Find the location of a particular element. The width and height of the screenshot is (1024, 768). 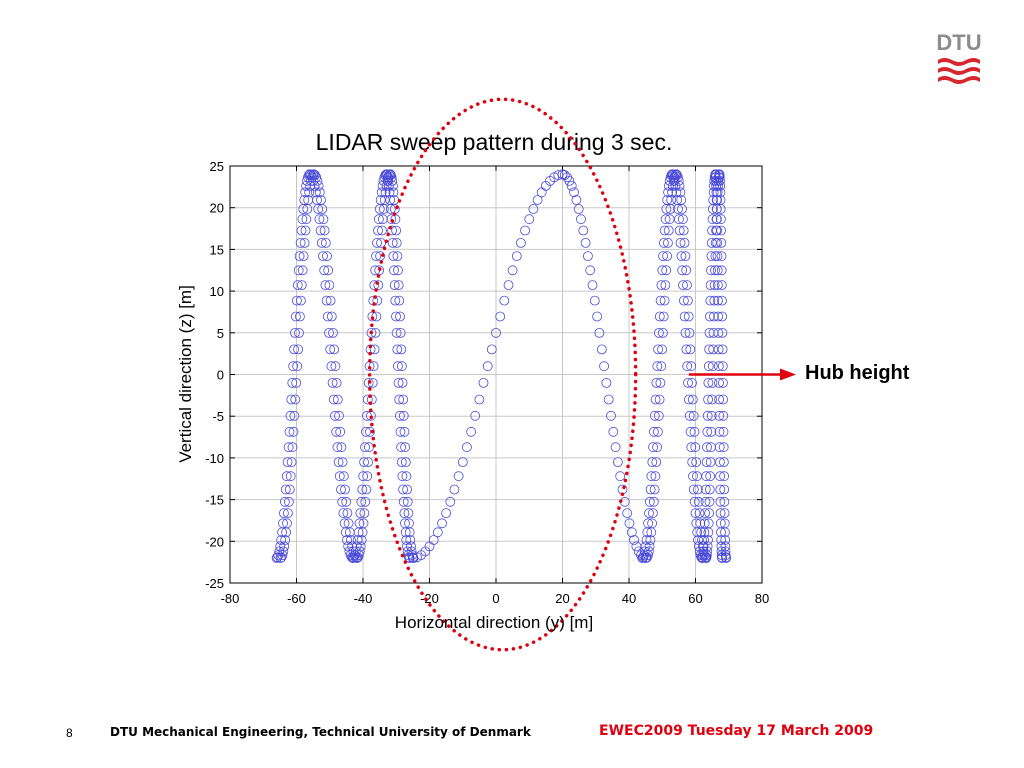

y-tick-label: -20 is located at coordinates (214, 541).